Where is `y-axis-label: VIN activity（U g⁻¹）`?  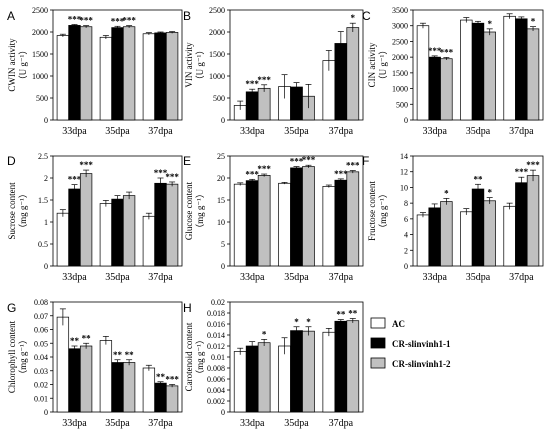
y-axis-label: VIN activity（U g⁻¹） is located at coordinates (194, 65).